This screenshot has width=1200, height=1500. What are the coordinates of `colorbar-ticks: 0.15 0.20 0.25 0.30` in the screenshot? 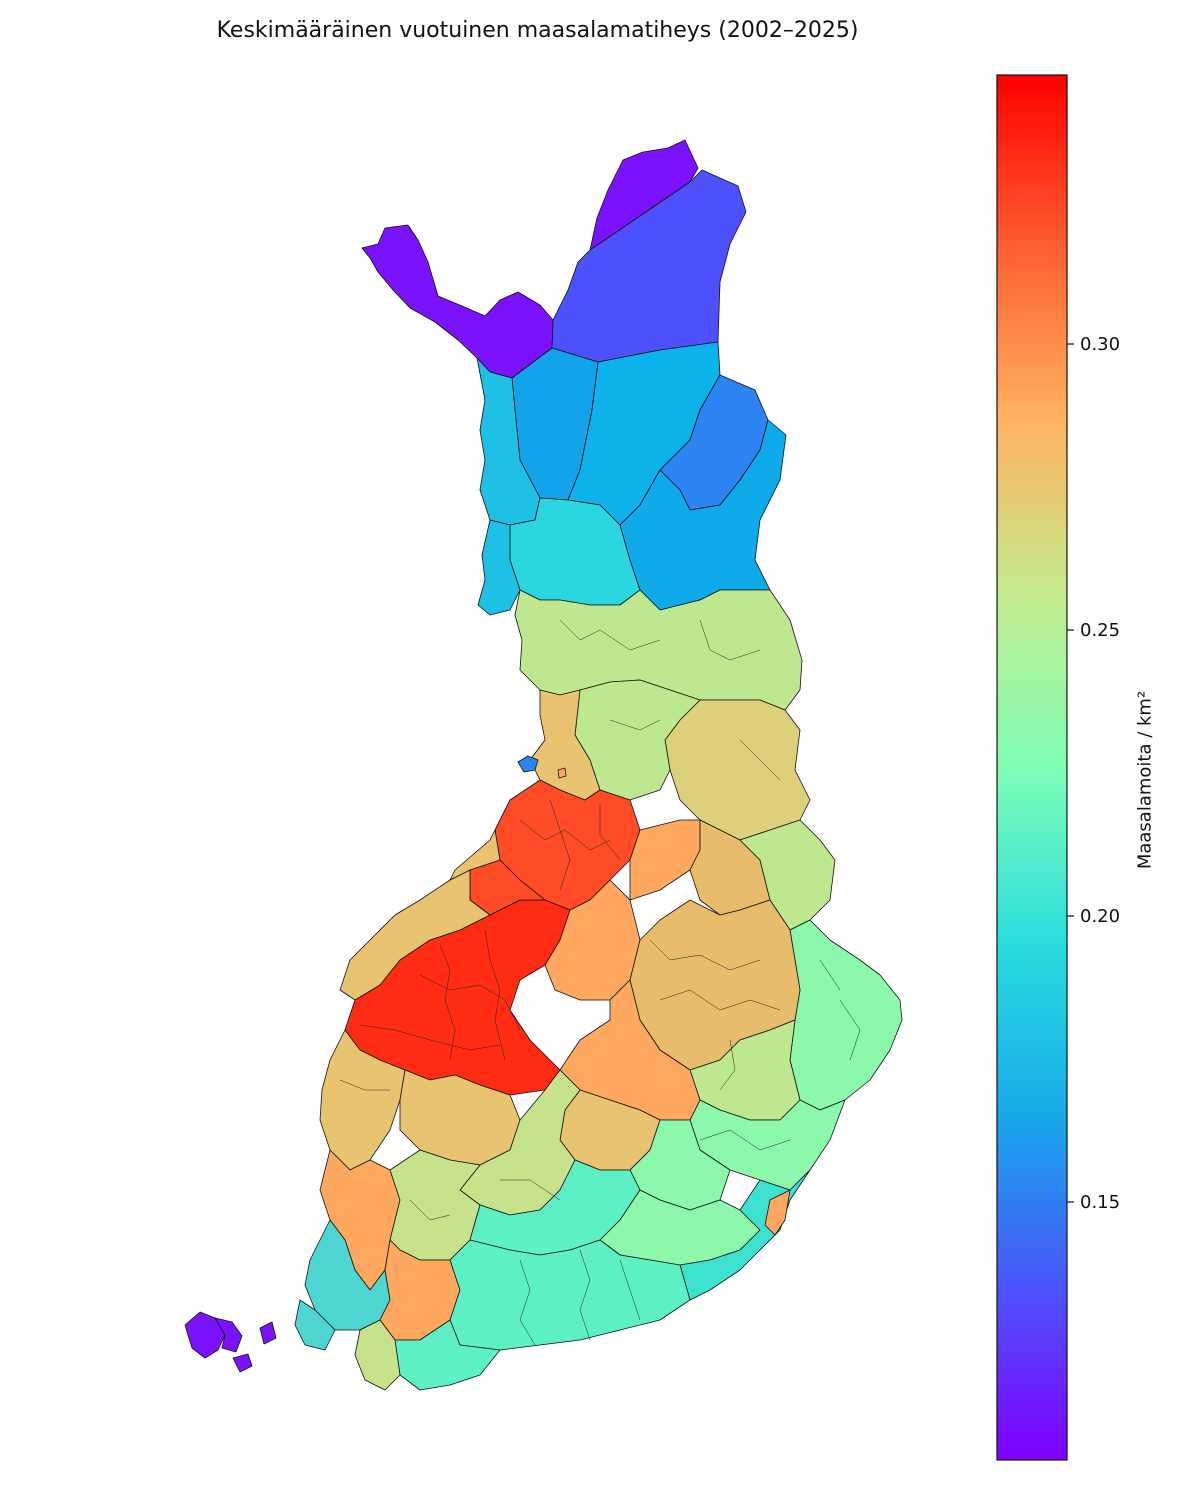 It's located at (1093, 773).